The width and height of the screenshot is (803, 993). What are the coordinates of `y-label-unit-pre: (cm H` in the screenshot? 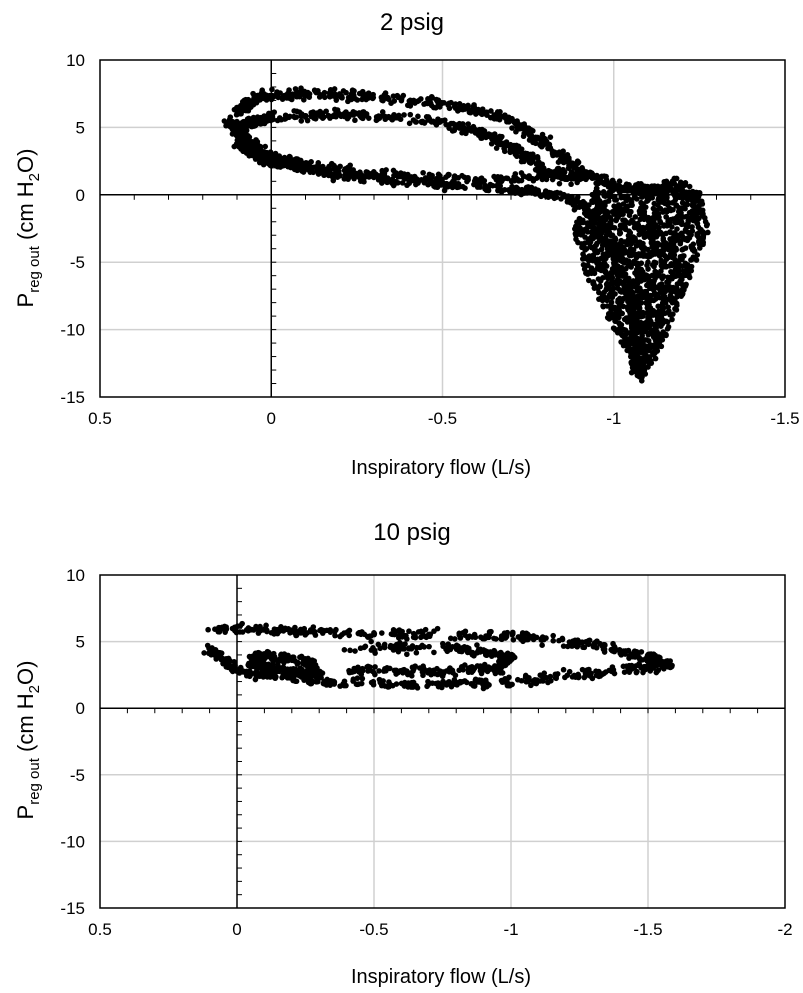 It's located at (25, 210).